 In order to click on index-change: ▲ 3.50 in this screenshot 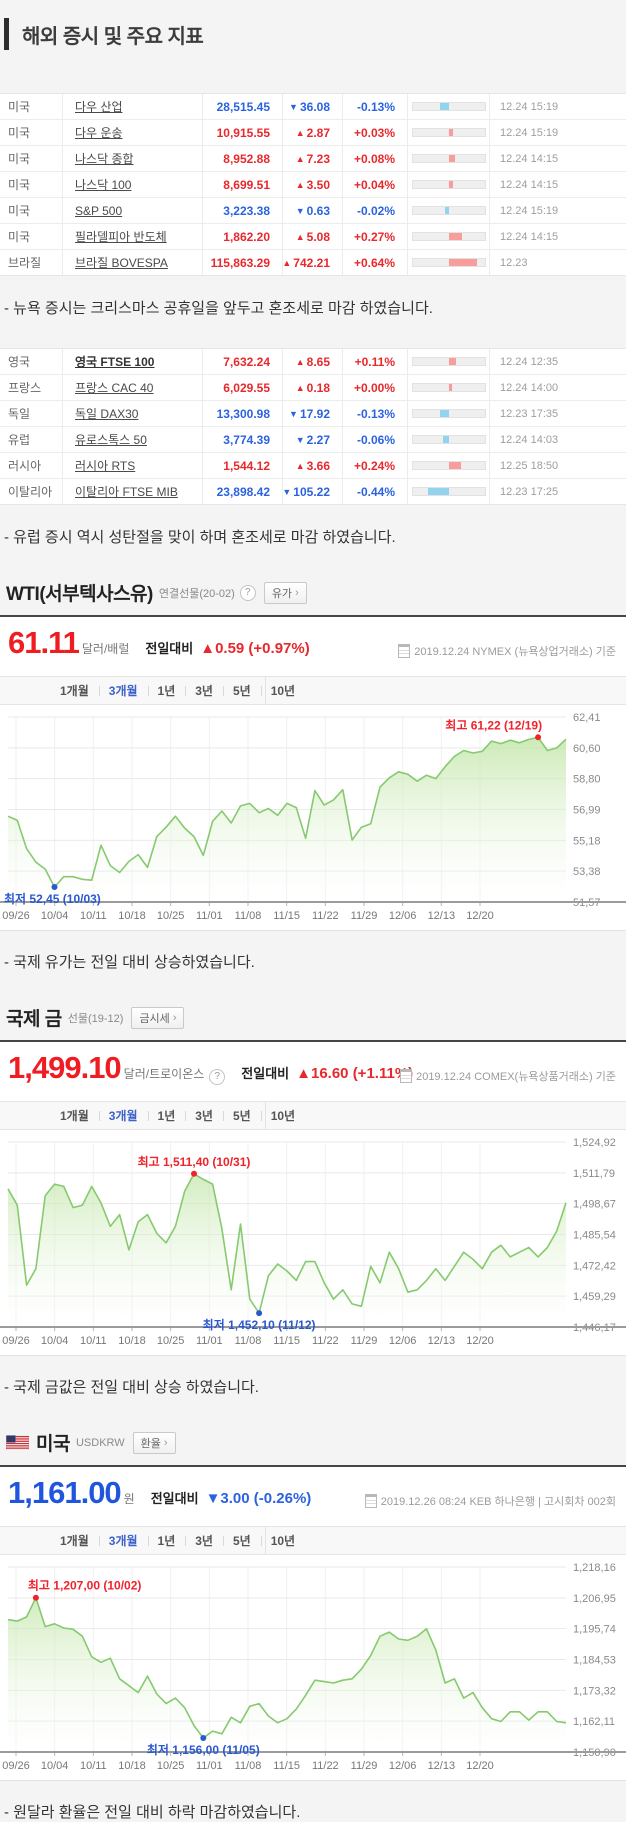, I will do `click(313, 184)`.